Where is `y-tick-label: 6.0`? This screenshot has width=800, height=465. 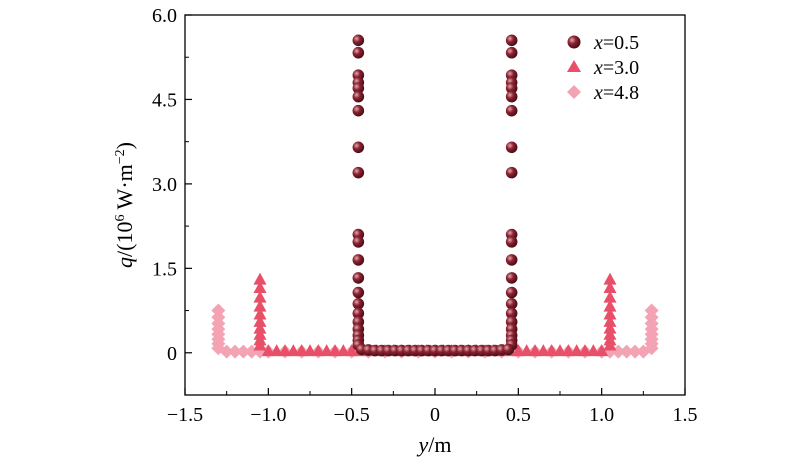 y-tick-label: 6.0 is located at coordinates (164, 16).